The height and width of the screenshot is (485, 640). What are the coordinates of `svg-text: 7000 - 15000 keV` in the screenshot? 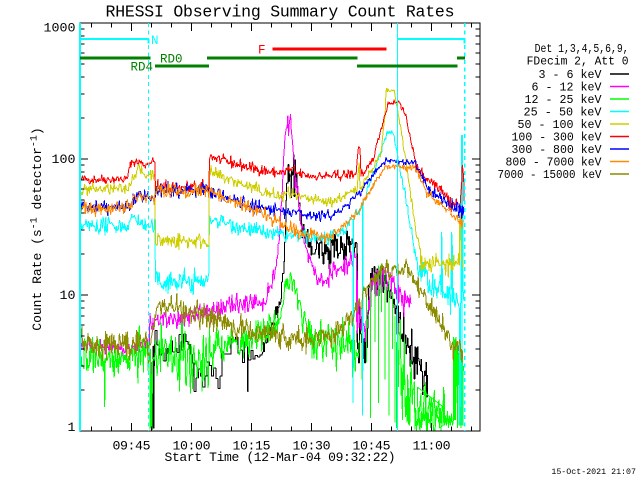 It's located at (550, 175).